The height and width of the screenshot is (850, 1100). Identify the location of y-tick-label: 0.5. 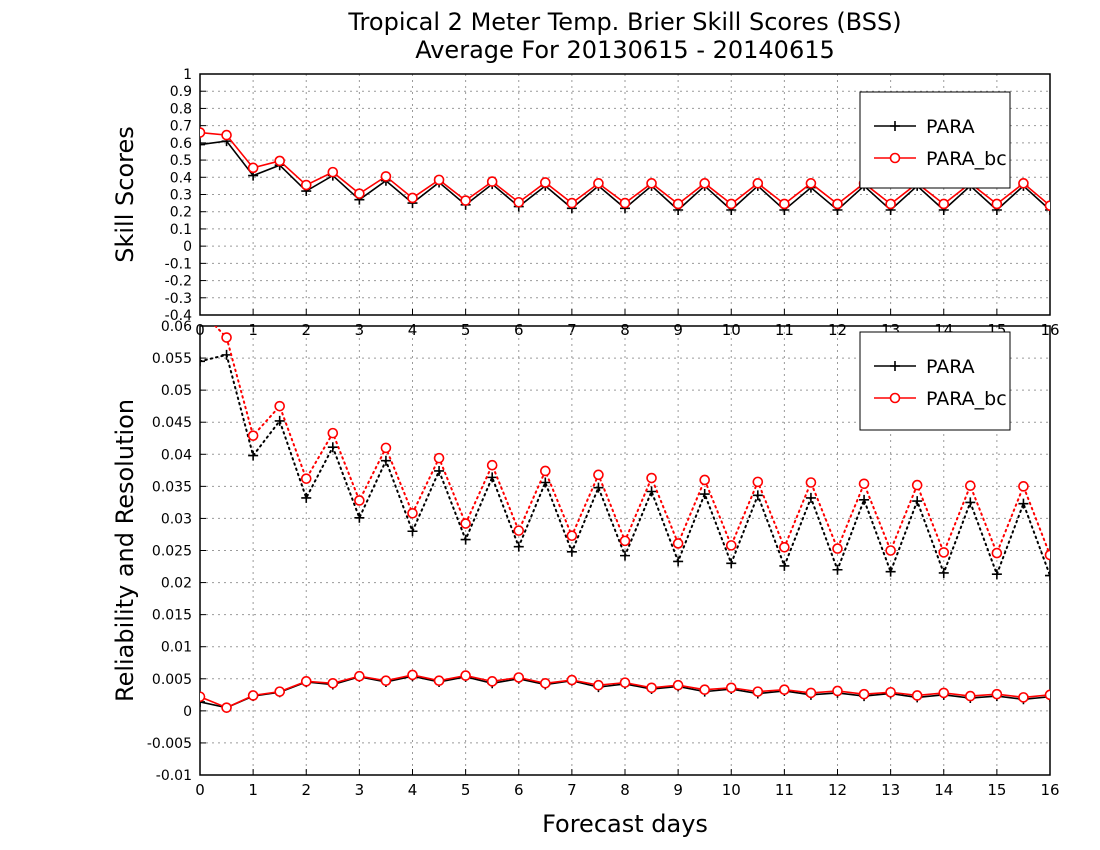
(181, 161).